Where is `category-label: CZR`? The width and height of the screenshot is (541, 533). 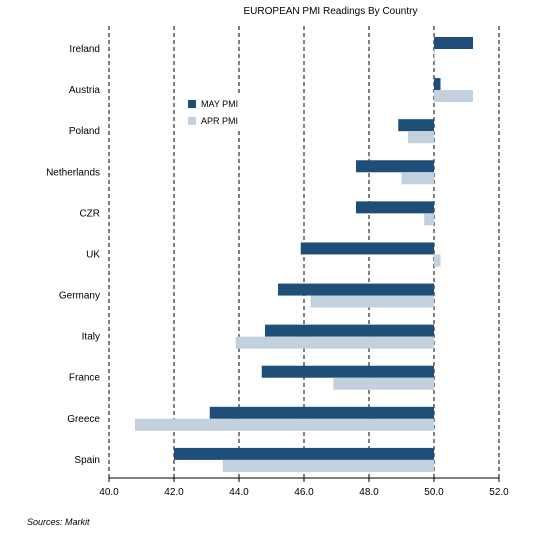 category-label: CZR is located at coordinates (89, 213).